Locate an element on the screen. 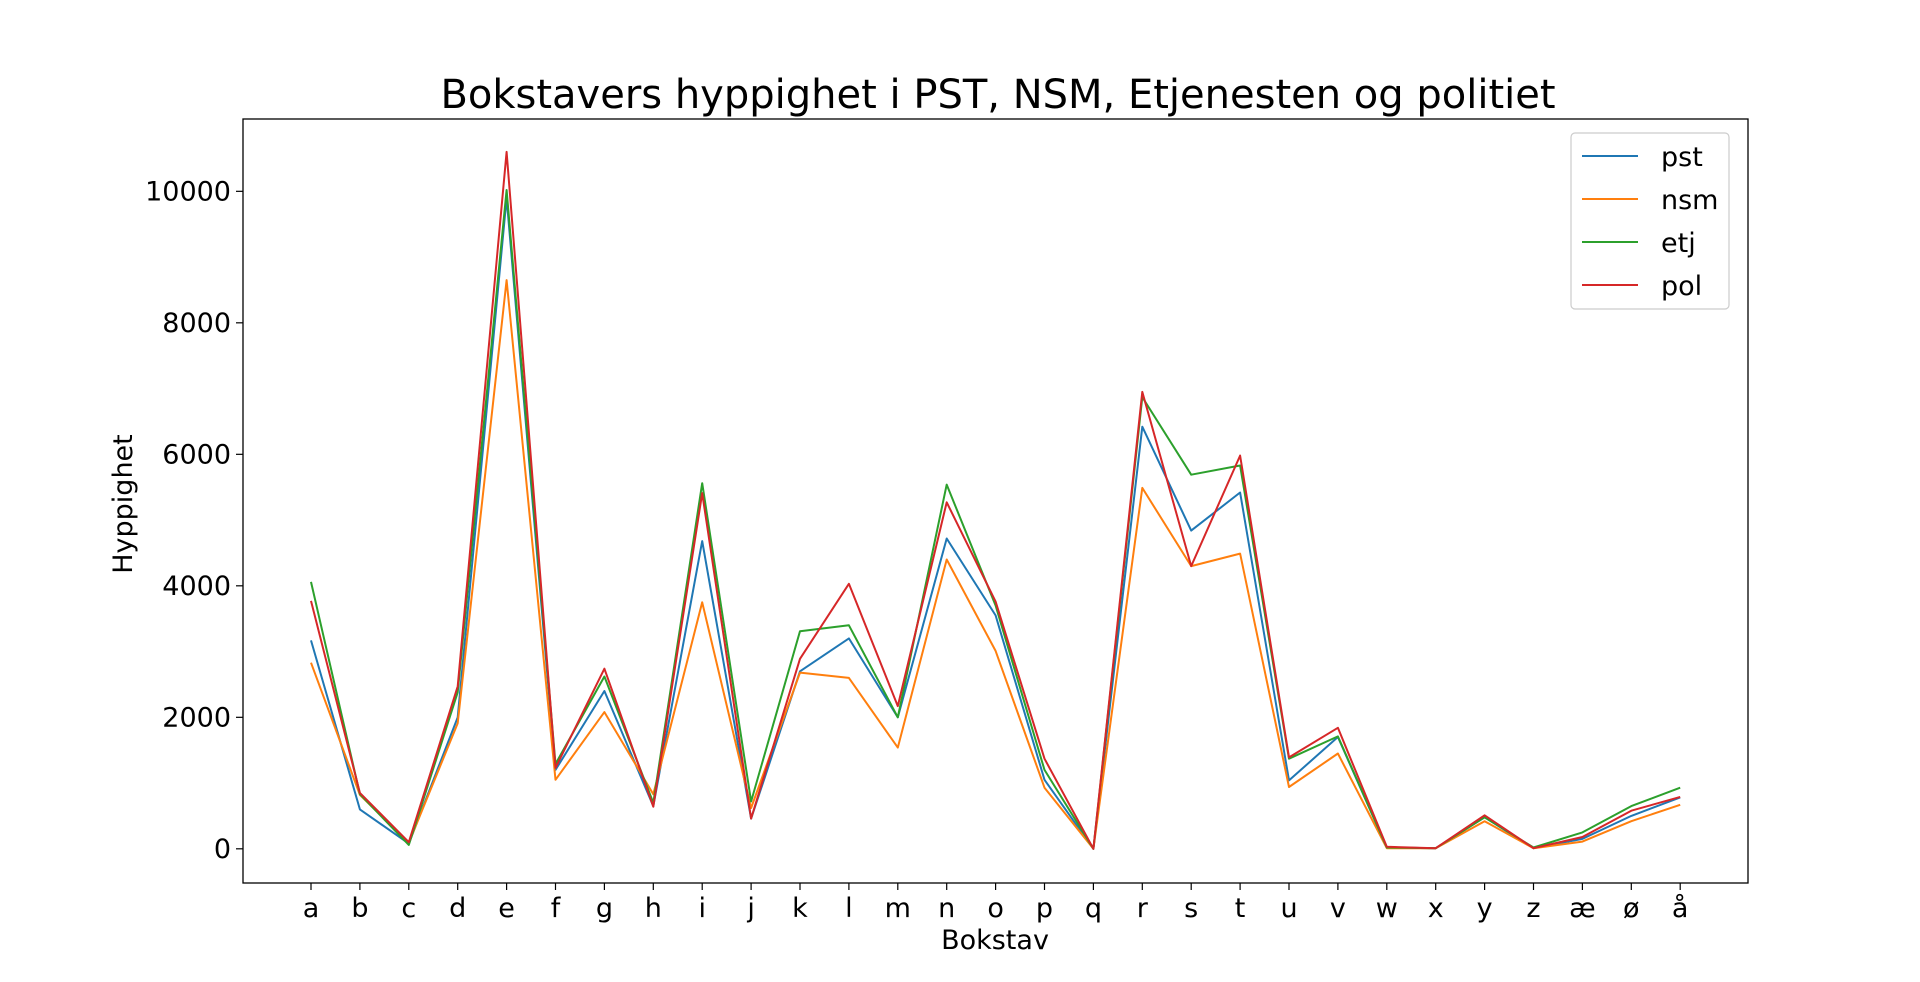 Image resolution: width=1920 pixels, height=982 pixels. x-tick-label: h is located at coordinates (653, 908).